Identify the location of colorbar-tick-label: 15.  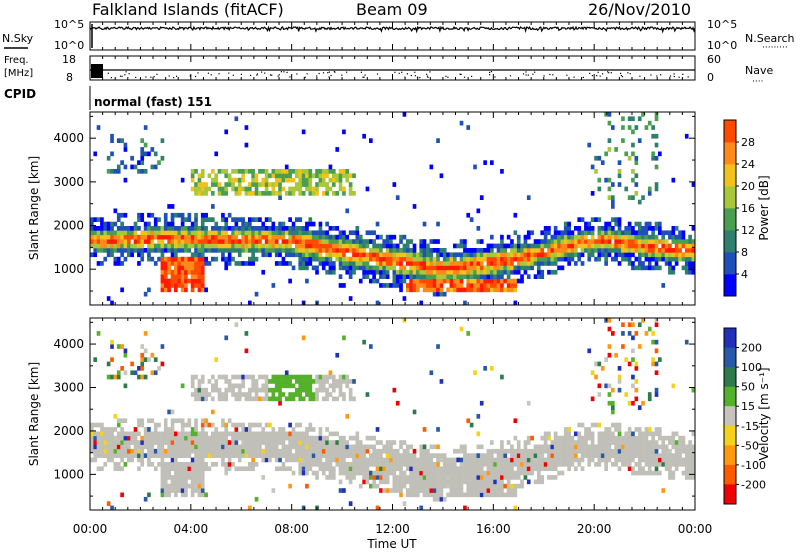
(748, 406).